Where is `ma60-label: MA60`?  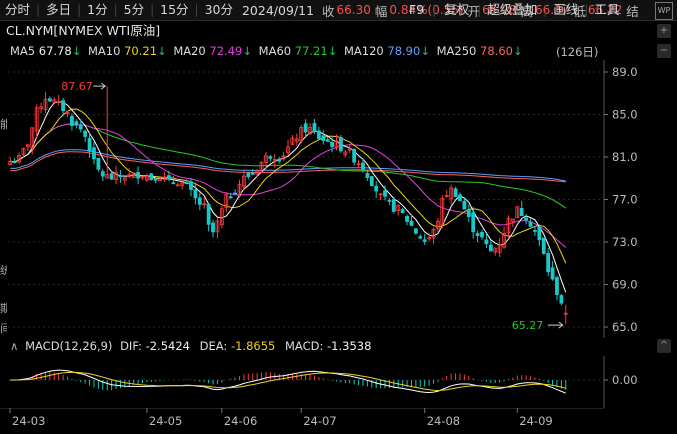
ma60-label: MA60 is located at coordinates (275, 51).